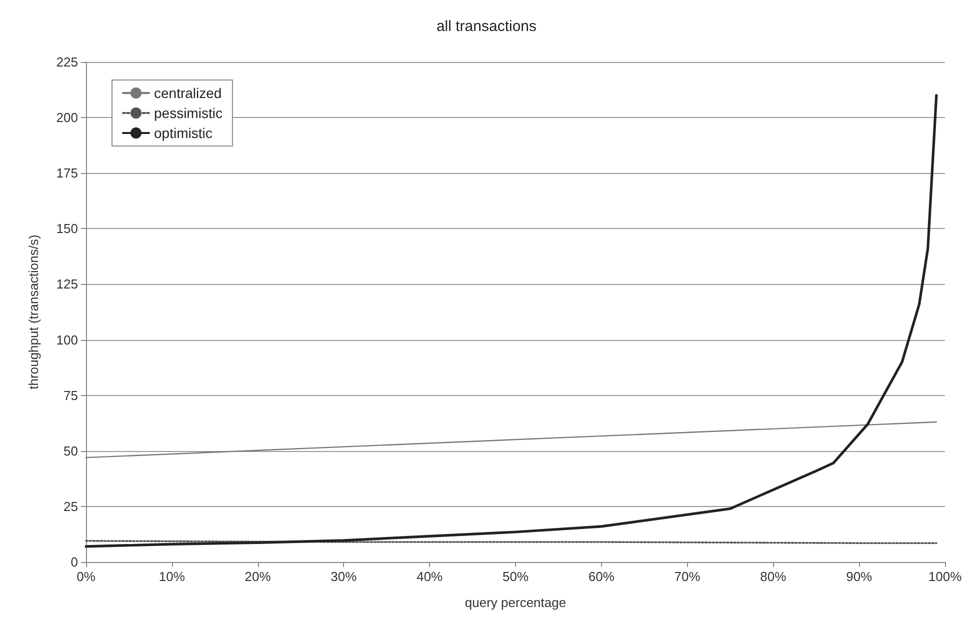  Describe the element at coordinates (67, 118) in the screenshot. I see `y-tick-label: 200` at that location.